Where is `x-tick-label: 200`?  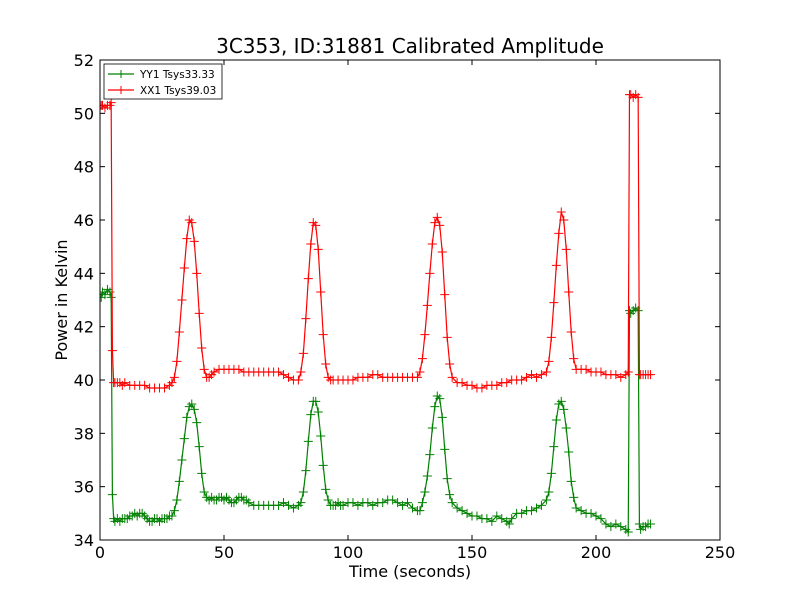 x-tick-label: 200 is located at coordinates (596, 552).